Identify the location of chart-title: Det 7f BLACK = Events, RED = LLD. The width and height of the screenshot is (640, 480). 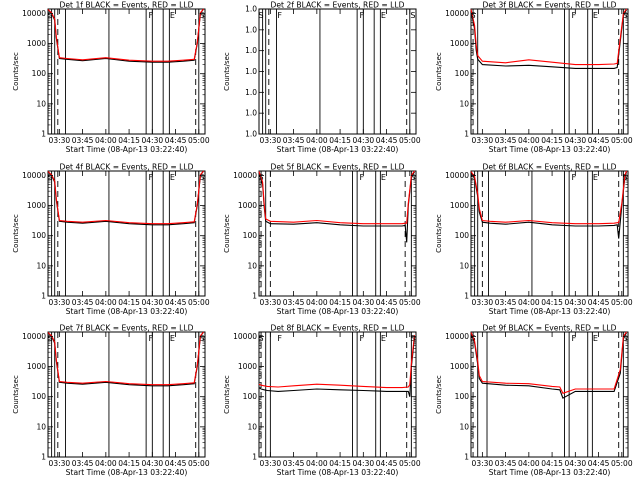
(127, 328).